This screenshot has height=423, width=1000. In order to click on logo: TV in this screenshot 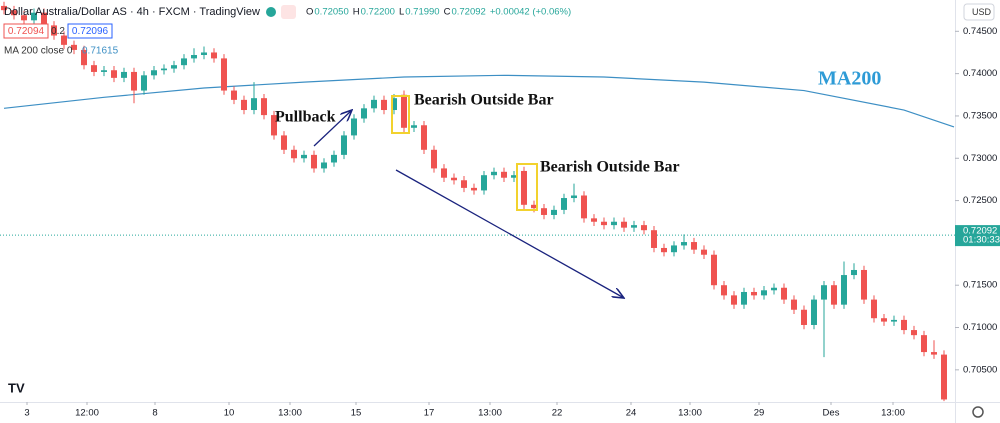, I will do `click(16, 387)`.